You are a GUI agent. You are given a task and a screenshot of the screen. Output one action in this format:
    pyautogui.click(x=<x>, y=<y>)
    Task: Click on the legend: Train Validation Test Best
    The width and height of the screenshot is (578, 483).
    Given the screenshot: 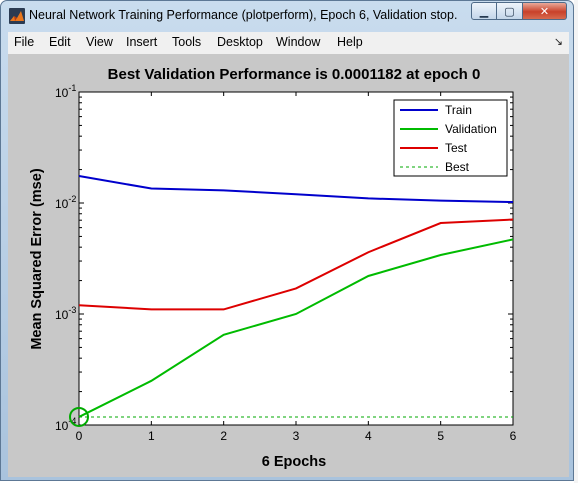 What is the action you would take?
    pyautogui.click(x=450, y=138)
    